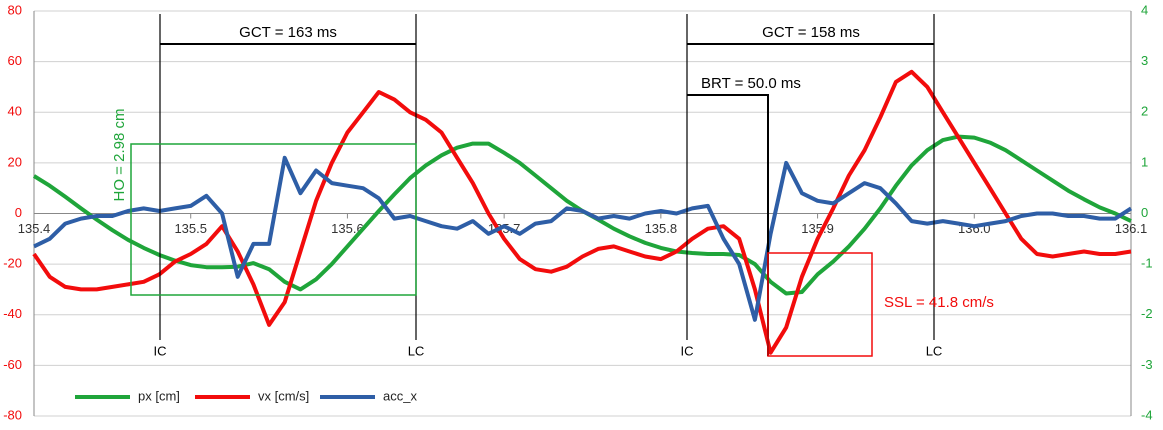  I want to click on y-tick-label: 60, so click(15, 60).